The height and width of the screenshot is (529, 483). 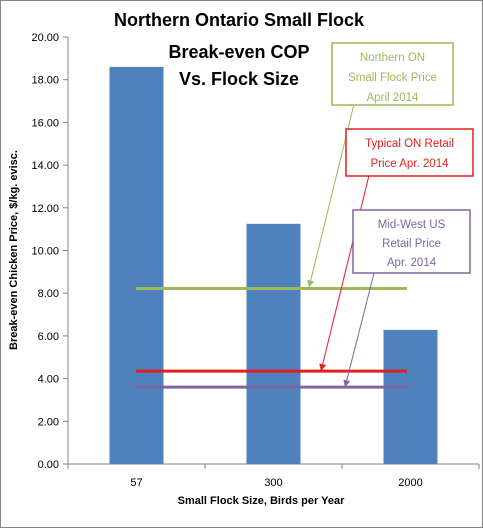 I want to click on y-tick-label: 10.00, so click(x=45, y=252).